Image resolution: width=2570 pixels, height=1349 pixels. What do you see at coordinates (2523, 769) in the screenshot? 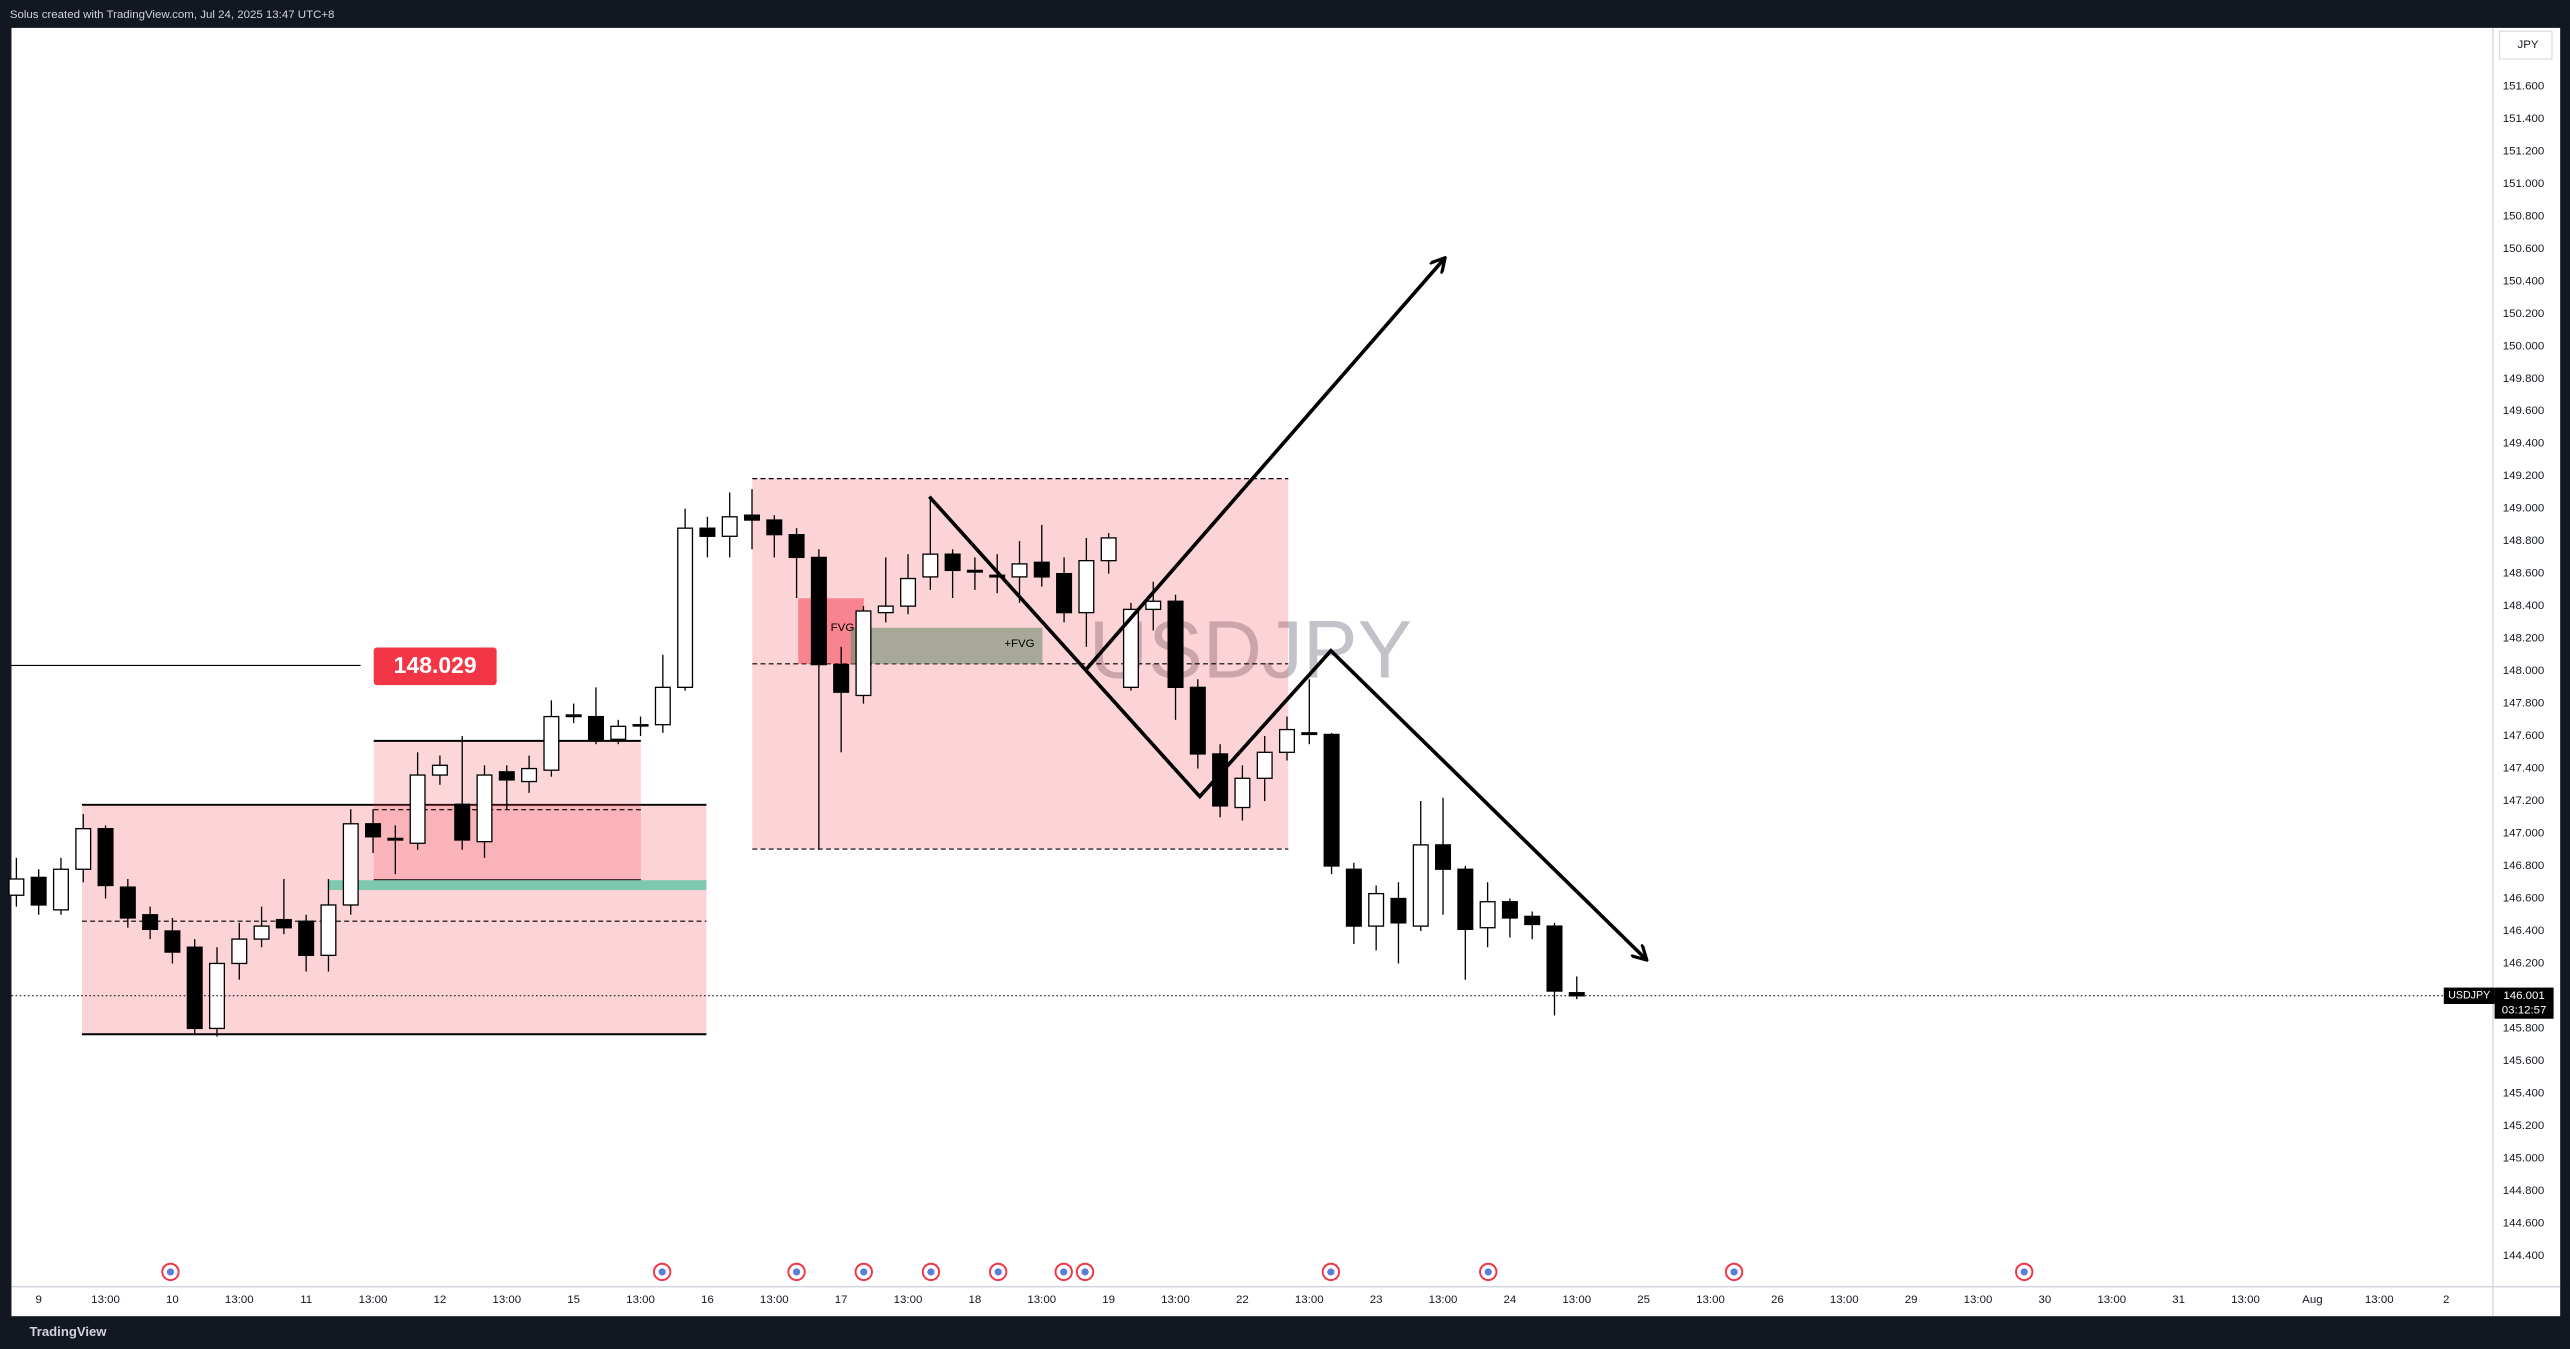
I see `y-tick-label: 147.400` at bounding box center [2523, 769].